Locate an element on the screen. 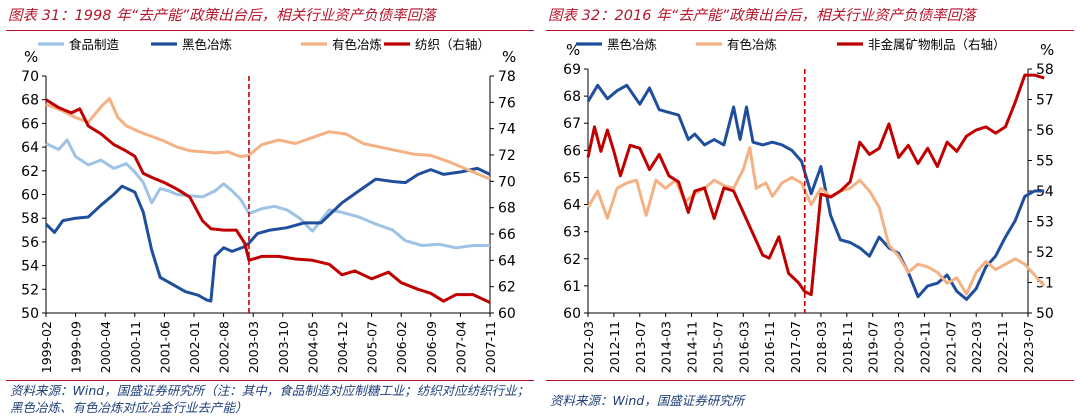 This screenshot has height=420, width=1080. legend-label: 食品制造 is located at coordinates (94, 44).